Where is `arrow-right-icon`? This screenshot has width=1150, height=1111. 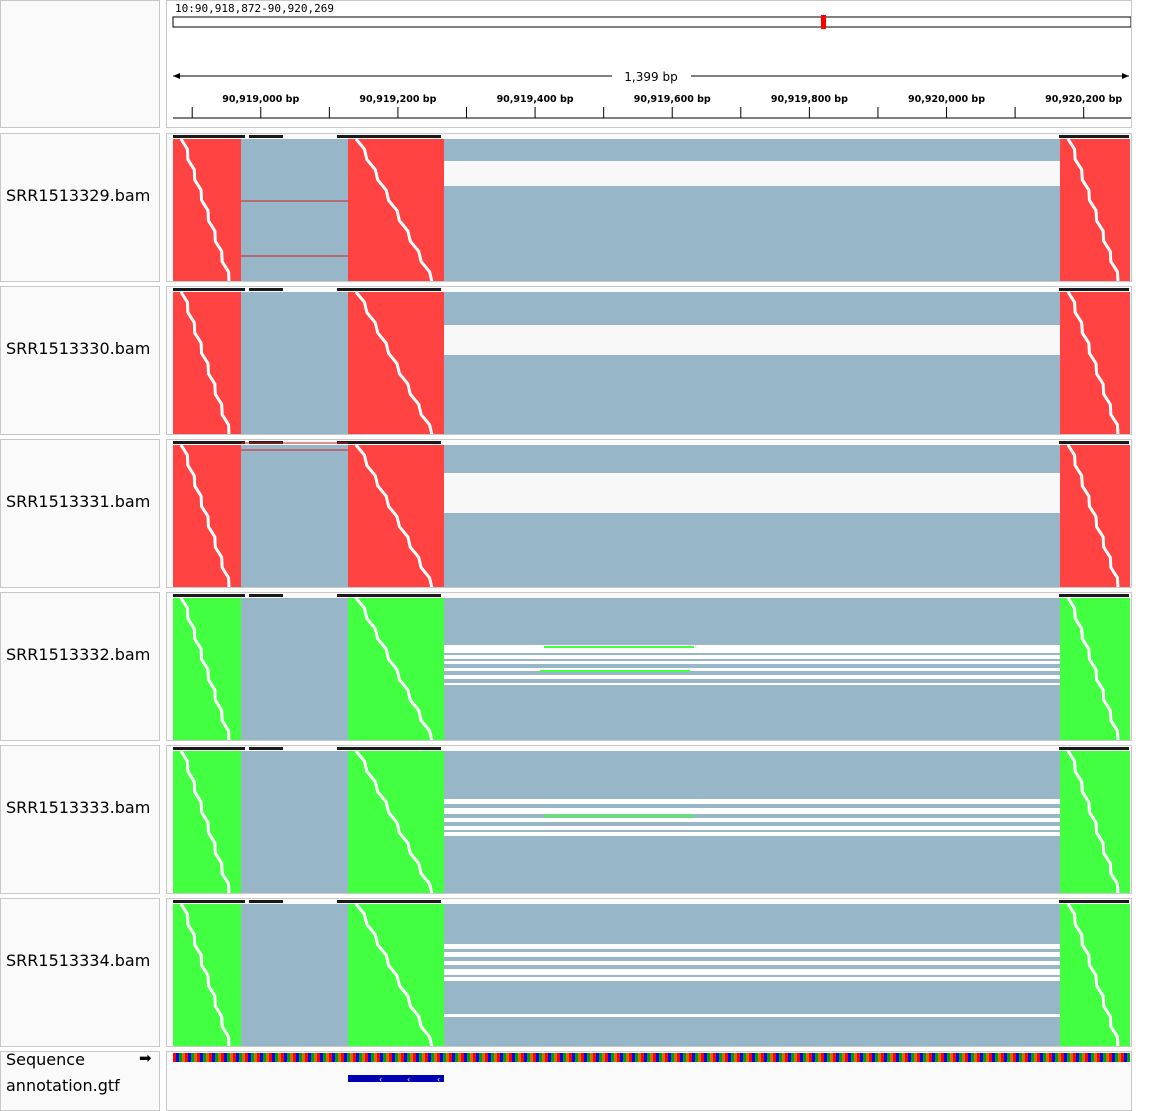
arrow-right-icon is located at coordinates (1125, 76).